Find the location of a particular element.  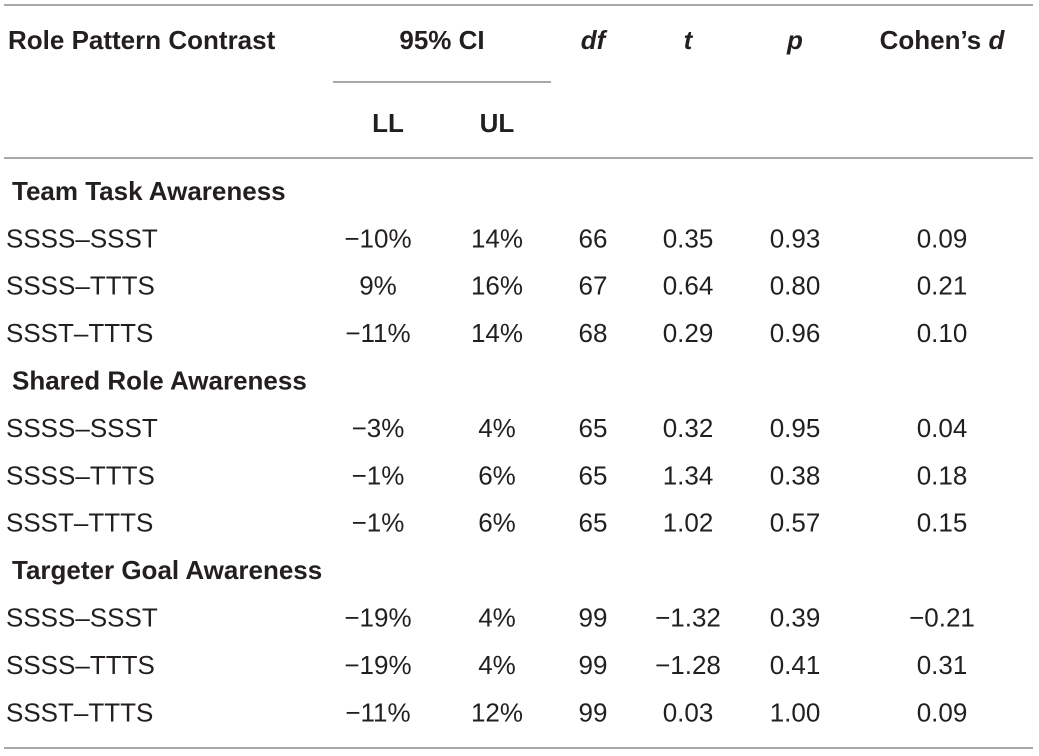

cell: 0.15 is located at coordinates (942, 523).